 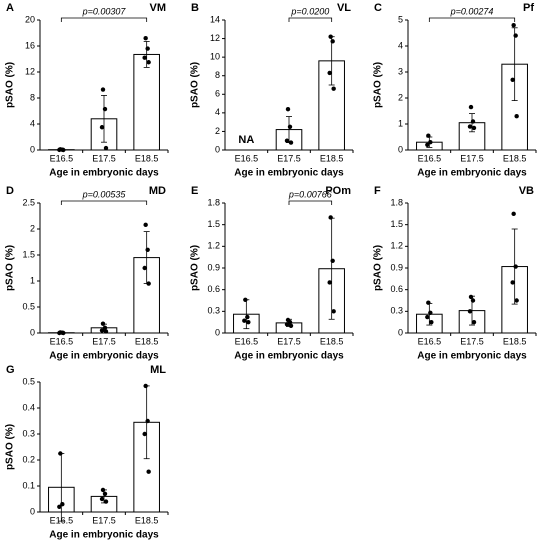 What do you see at coordinates (378, 8) in the screenshot?
I see `panel-letter: C` at bounding box center [378, 8].